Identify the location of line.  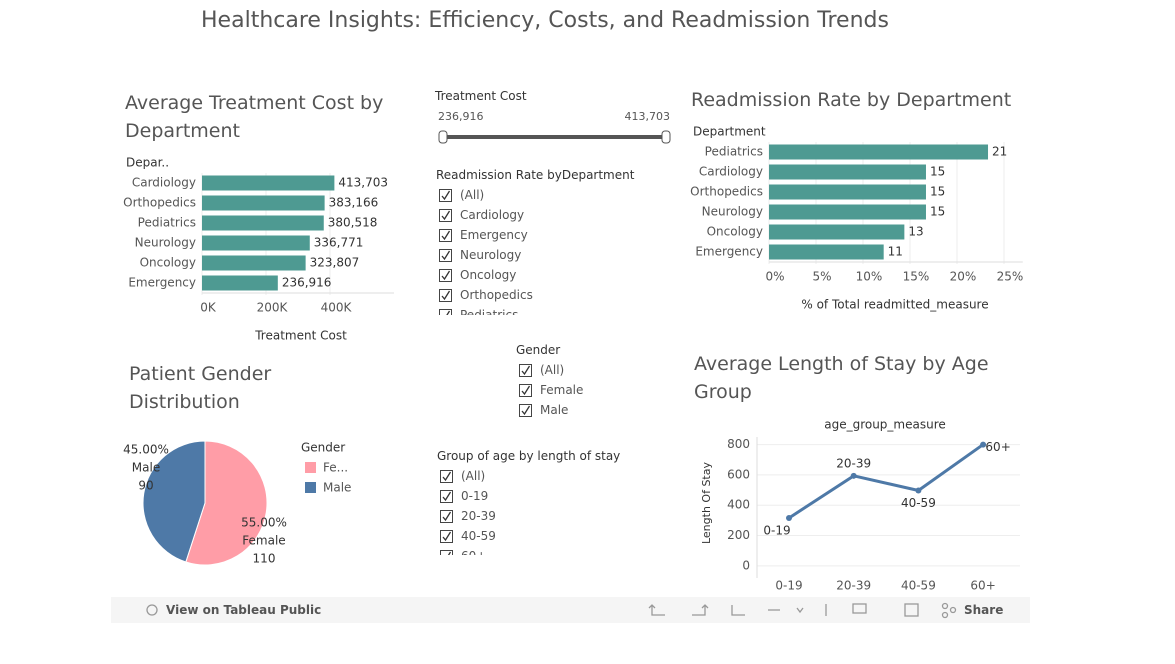
(886, 481).